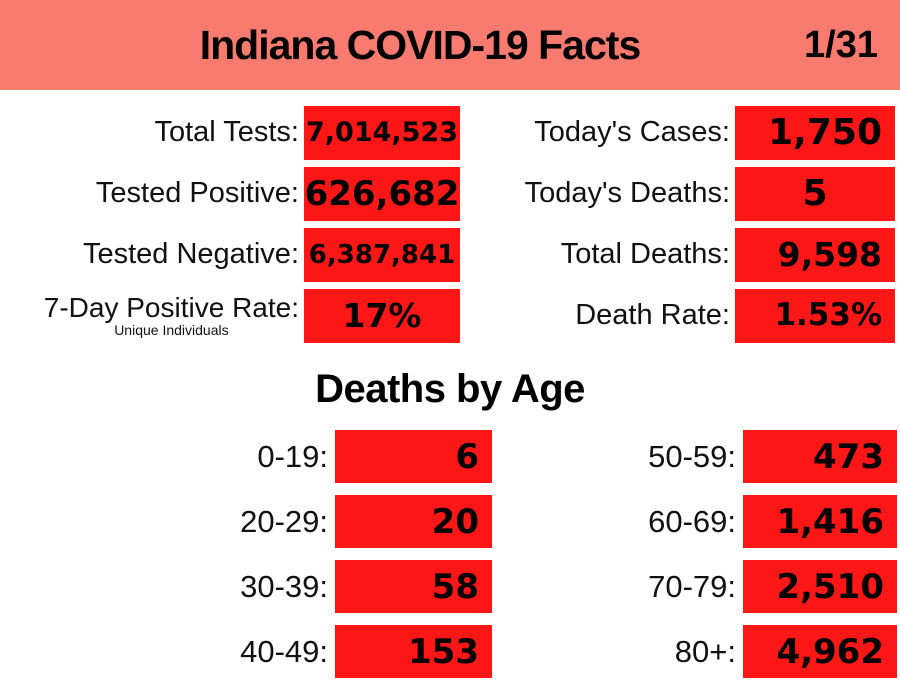  I want to click on stat-row-death-rate: Death Rate: 1.53%, so click(681, 315).